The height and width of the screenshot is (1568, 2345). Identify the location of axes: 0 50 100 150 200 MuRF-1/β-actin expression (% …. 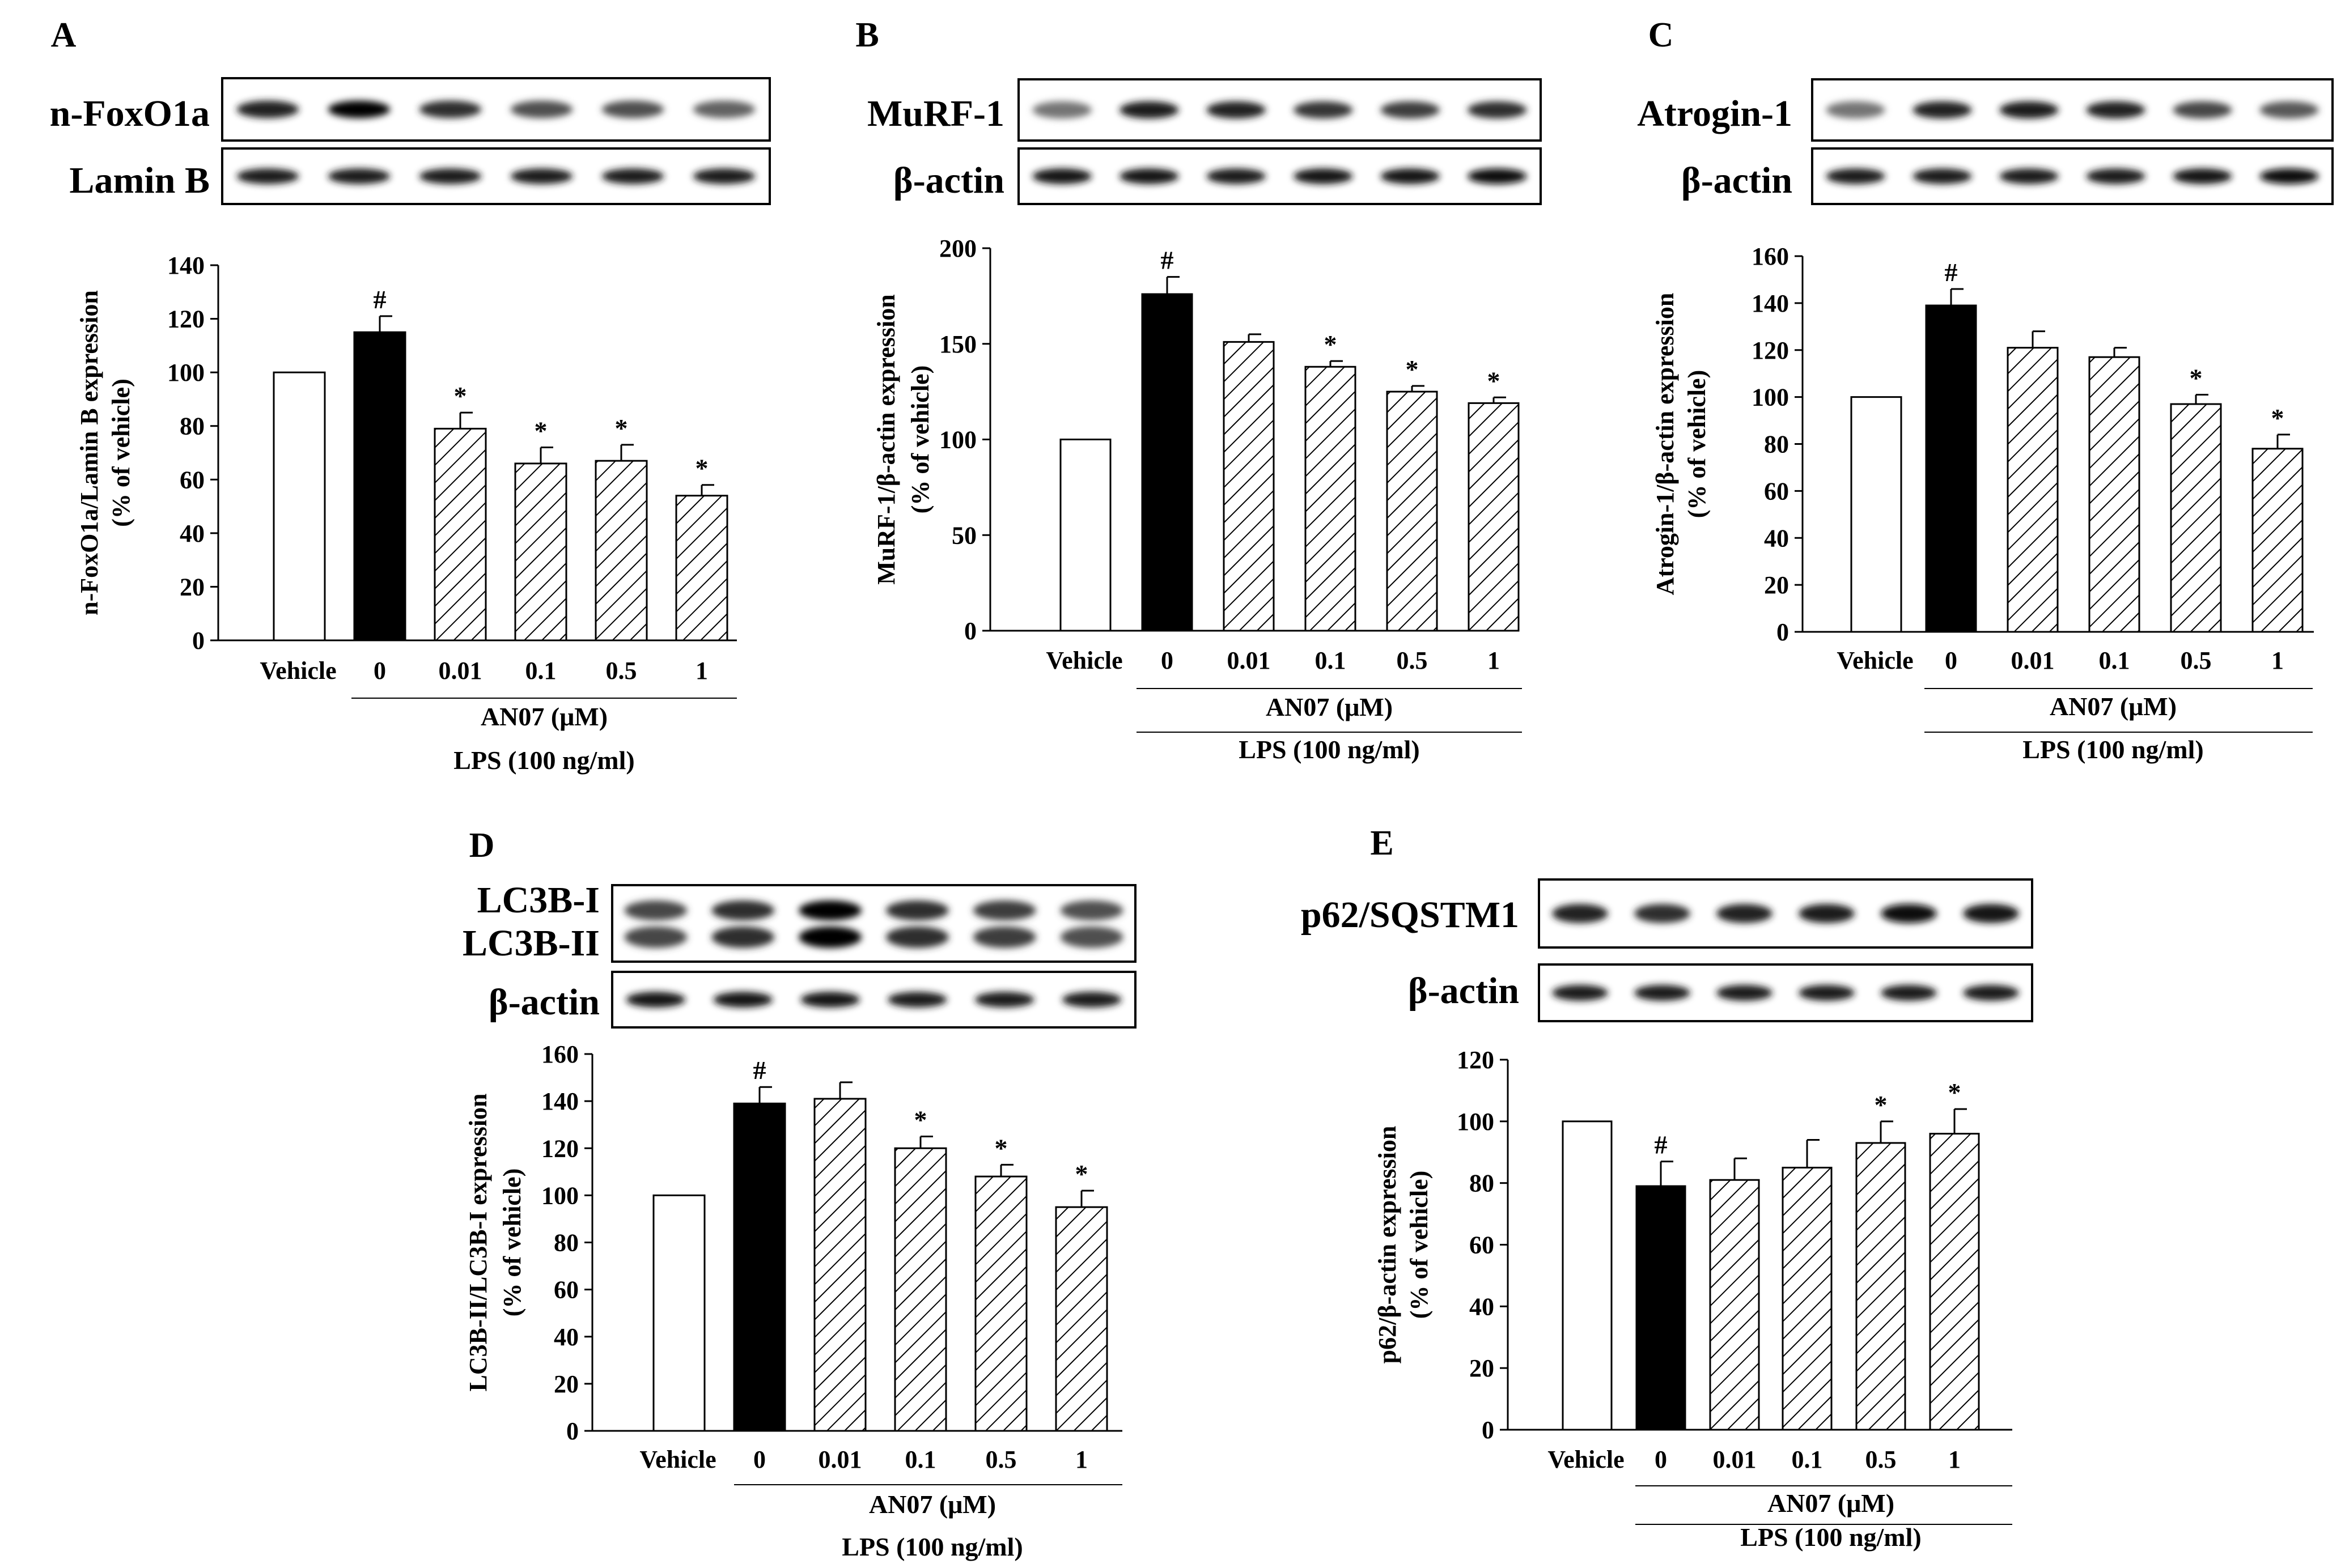
(1192, 440).